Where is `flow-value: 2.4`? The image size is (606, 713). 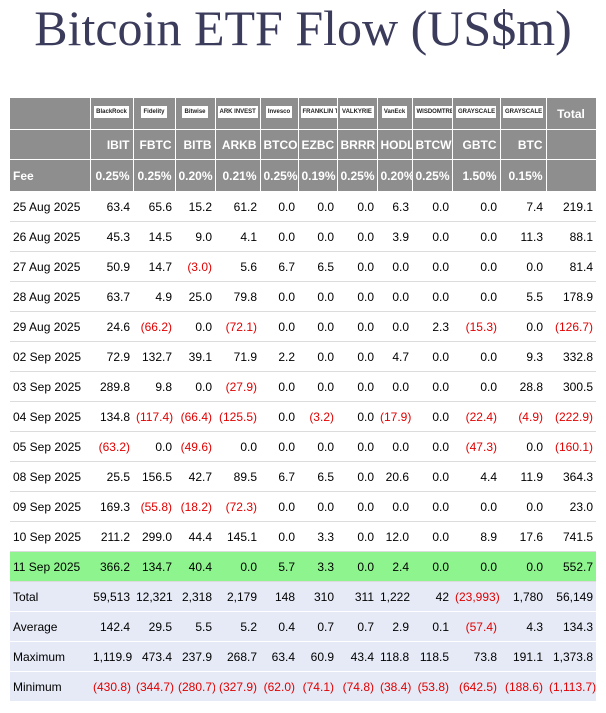
flow-value: 2.4 is located at coordinates (394, 566).